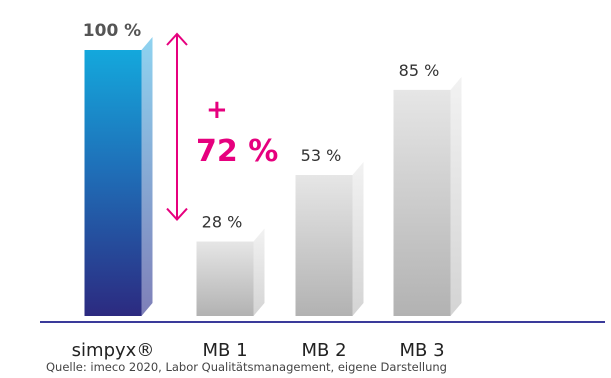 The height and width of the screenshot is (378, 611). I want to click on difference-plus: +, so click(217, 110).